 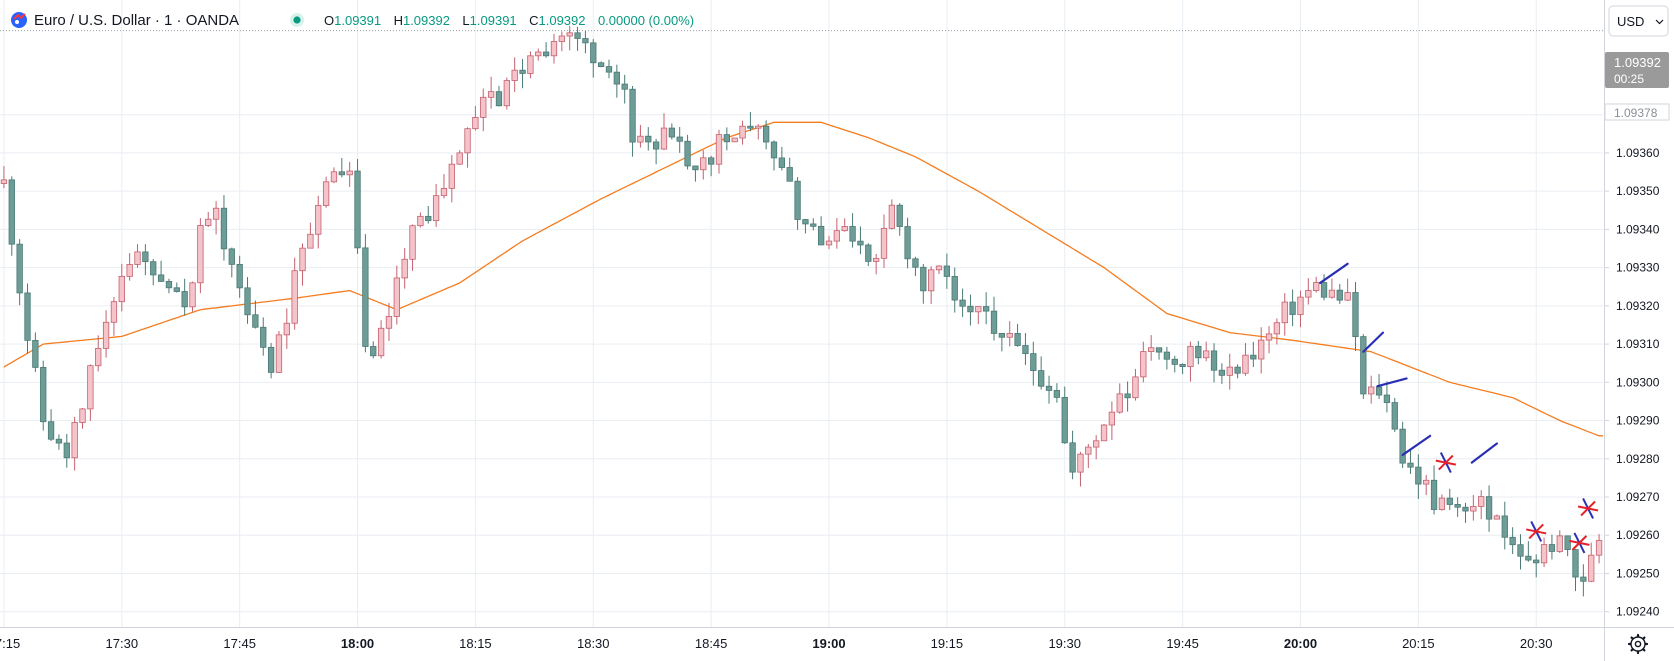 What do you see at coordinates (1638, 644) in the screenshot?
I see `gear-icon` at bounding box center [1638, 644].